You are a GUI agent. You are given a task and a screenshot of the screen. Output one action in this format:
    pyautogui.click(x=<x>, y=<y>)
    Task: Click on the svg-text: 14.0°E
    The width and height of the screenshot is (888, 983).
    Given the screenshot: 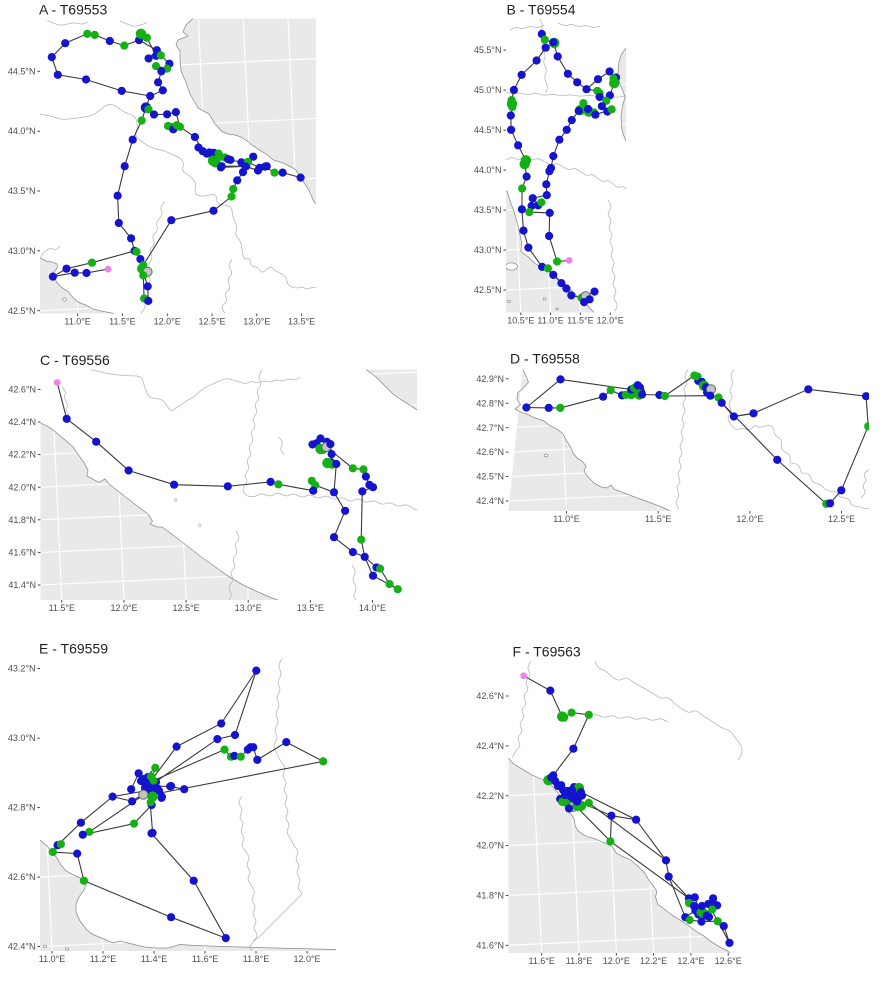 What is the action you would take?
    pyautogui.click(x=372, y=608)
    